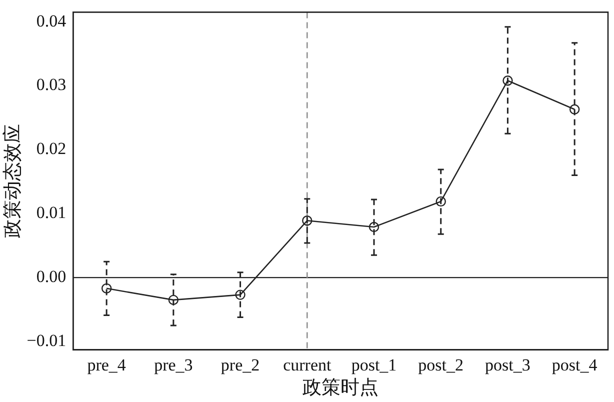 This screenshot has width=614, height=402. What do you see at coordinates (374, 364) in the screenshot?
I see `x-tick-label: post_1` at bounding box center [374, 364].